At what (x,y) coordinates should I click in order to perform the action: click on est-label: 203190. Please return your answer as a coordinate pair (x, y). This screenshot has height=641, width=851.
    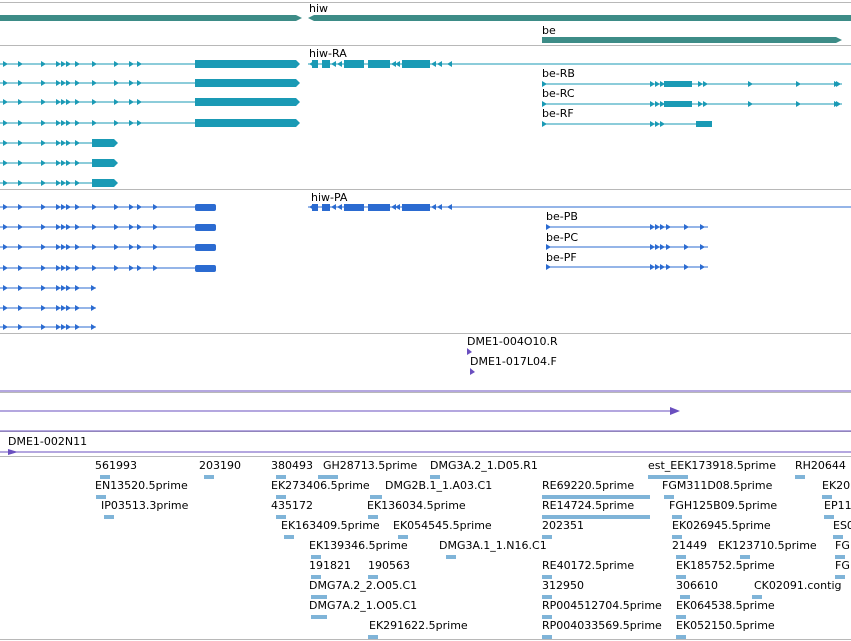
    Looking at the image, I should click on (220, 465).